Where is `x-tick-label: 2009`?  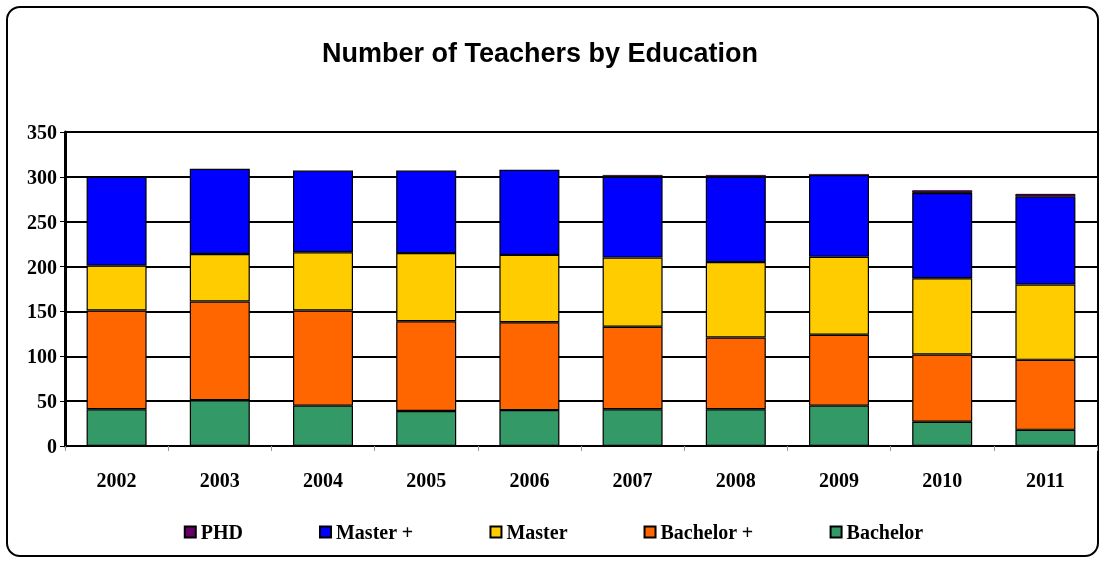
x-tick-label: 2009 is located at coordinates (839, 480).